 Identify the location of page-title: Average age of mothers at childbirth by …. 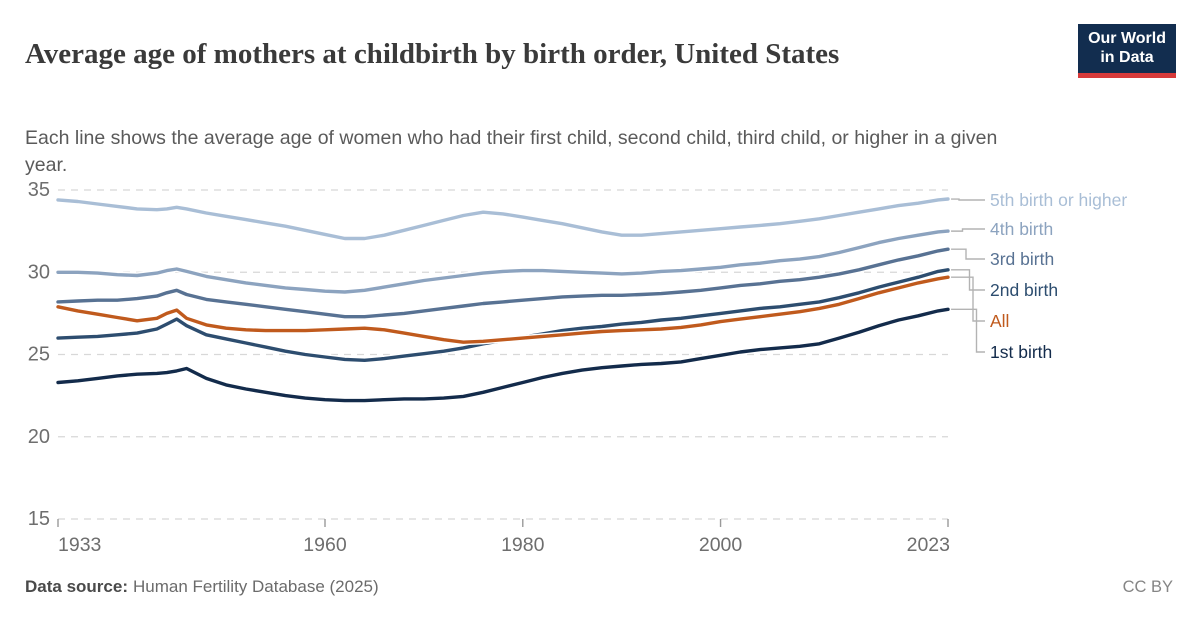
(432, 54).